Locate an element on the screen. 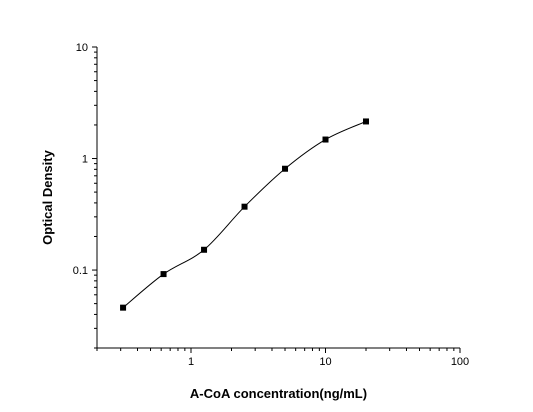  x-tick-label: 1 is located at coordinates (191, 362).